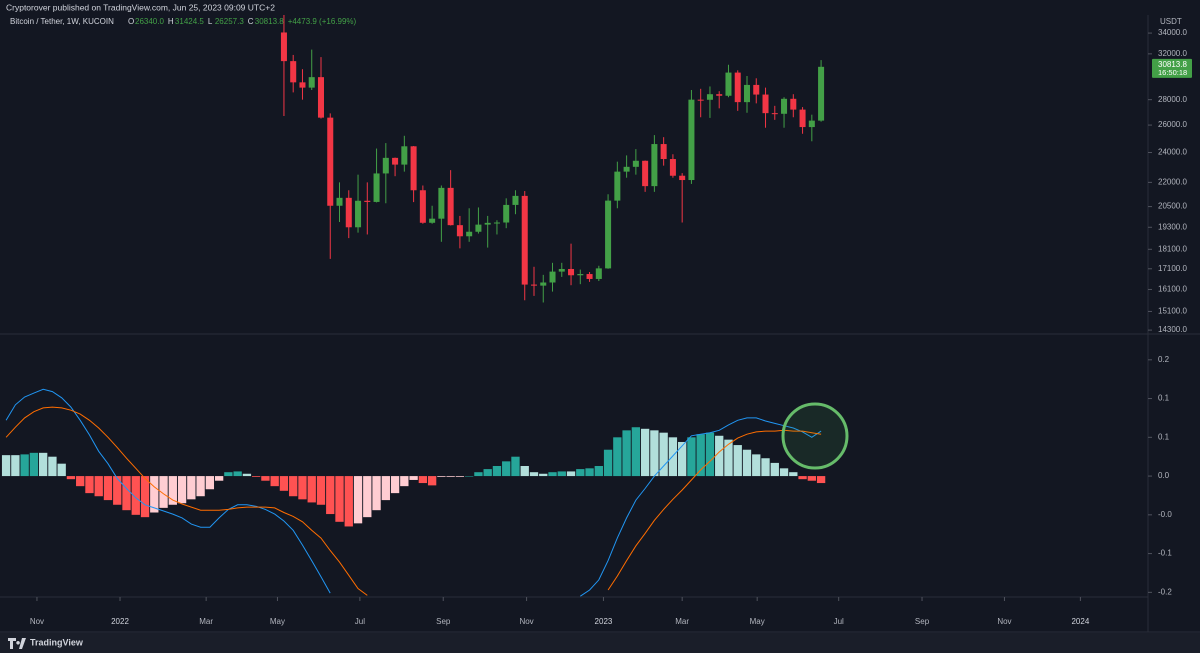  I want to click on x-tick-label: Jul, so click(839, 621).